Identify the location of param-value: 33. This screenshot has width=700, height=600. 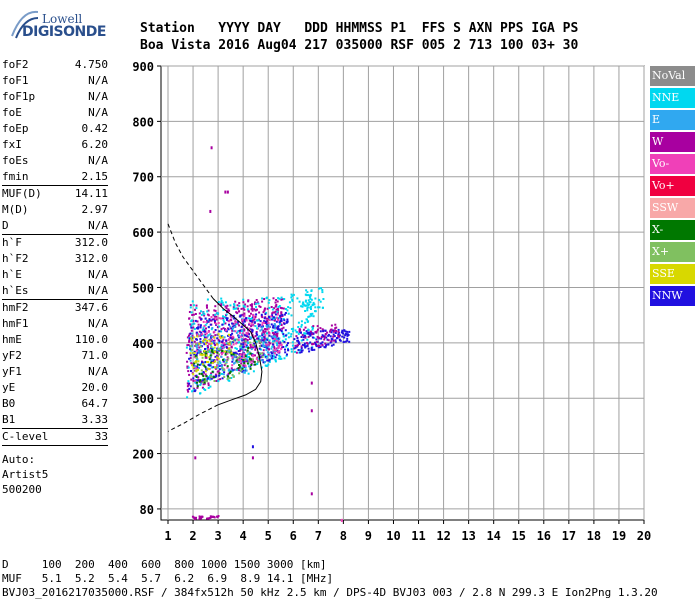
(101, 436).